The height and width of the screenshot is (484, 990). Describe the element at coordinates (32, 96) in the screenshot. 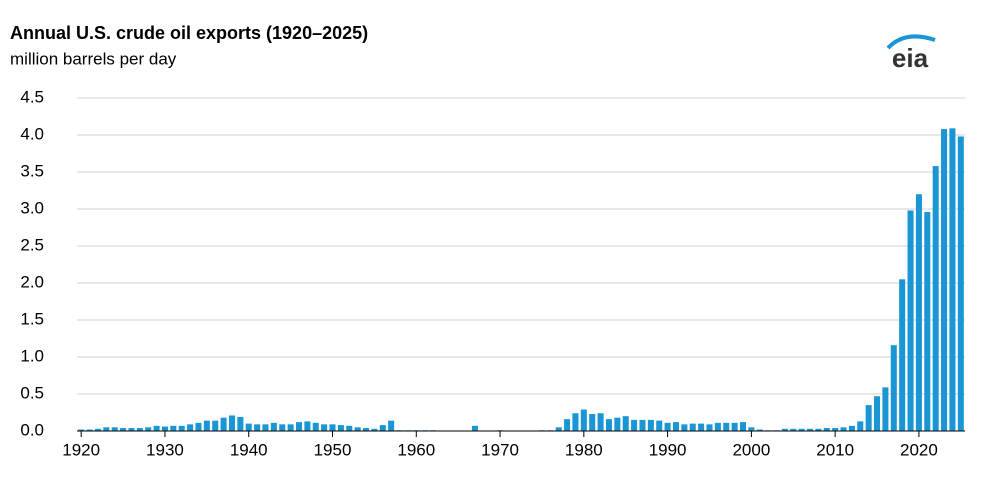

I see `y-tick-label: 4.5` at that location.